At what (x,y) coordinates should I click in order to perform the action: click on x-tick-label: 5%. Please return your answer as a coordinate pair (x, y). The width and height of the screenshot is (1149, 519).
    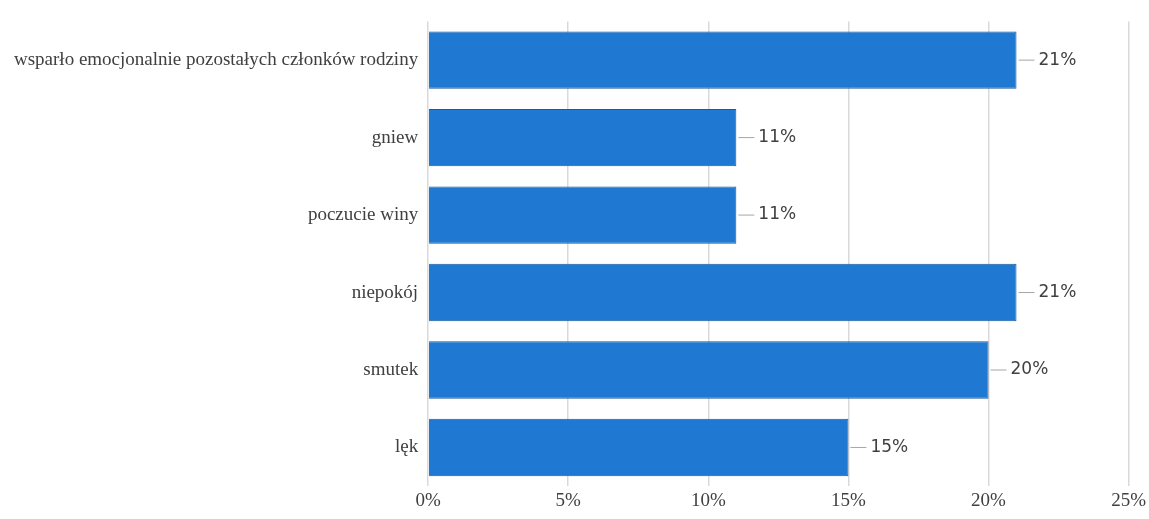
    Looking at the image, I should click on (568, 499).